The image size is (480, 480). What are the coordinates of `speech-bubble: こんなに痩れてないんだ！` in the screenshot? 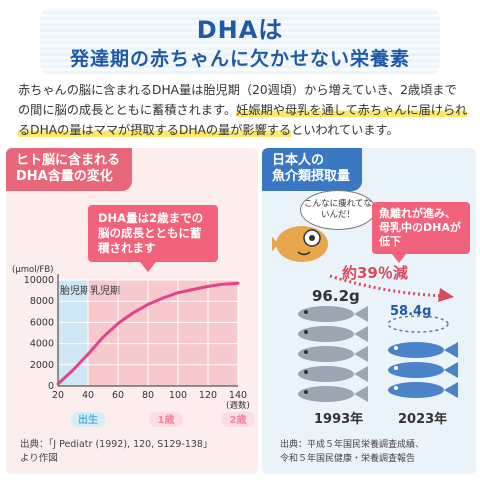 It's located at (338, 210).